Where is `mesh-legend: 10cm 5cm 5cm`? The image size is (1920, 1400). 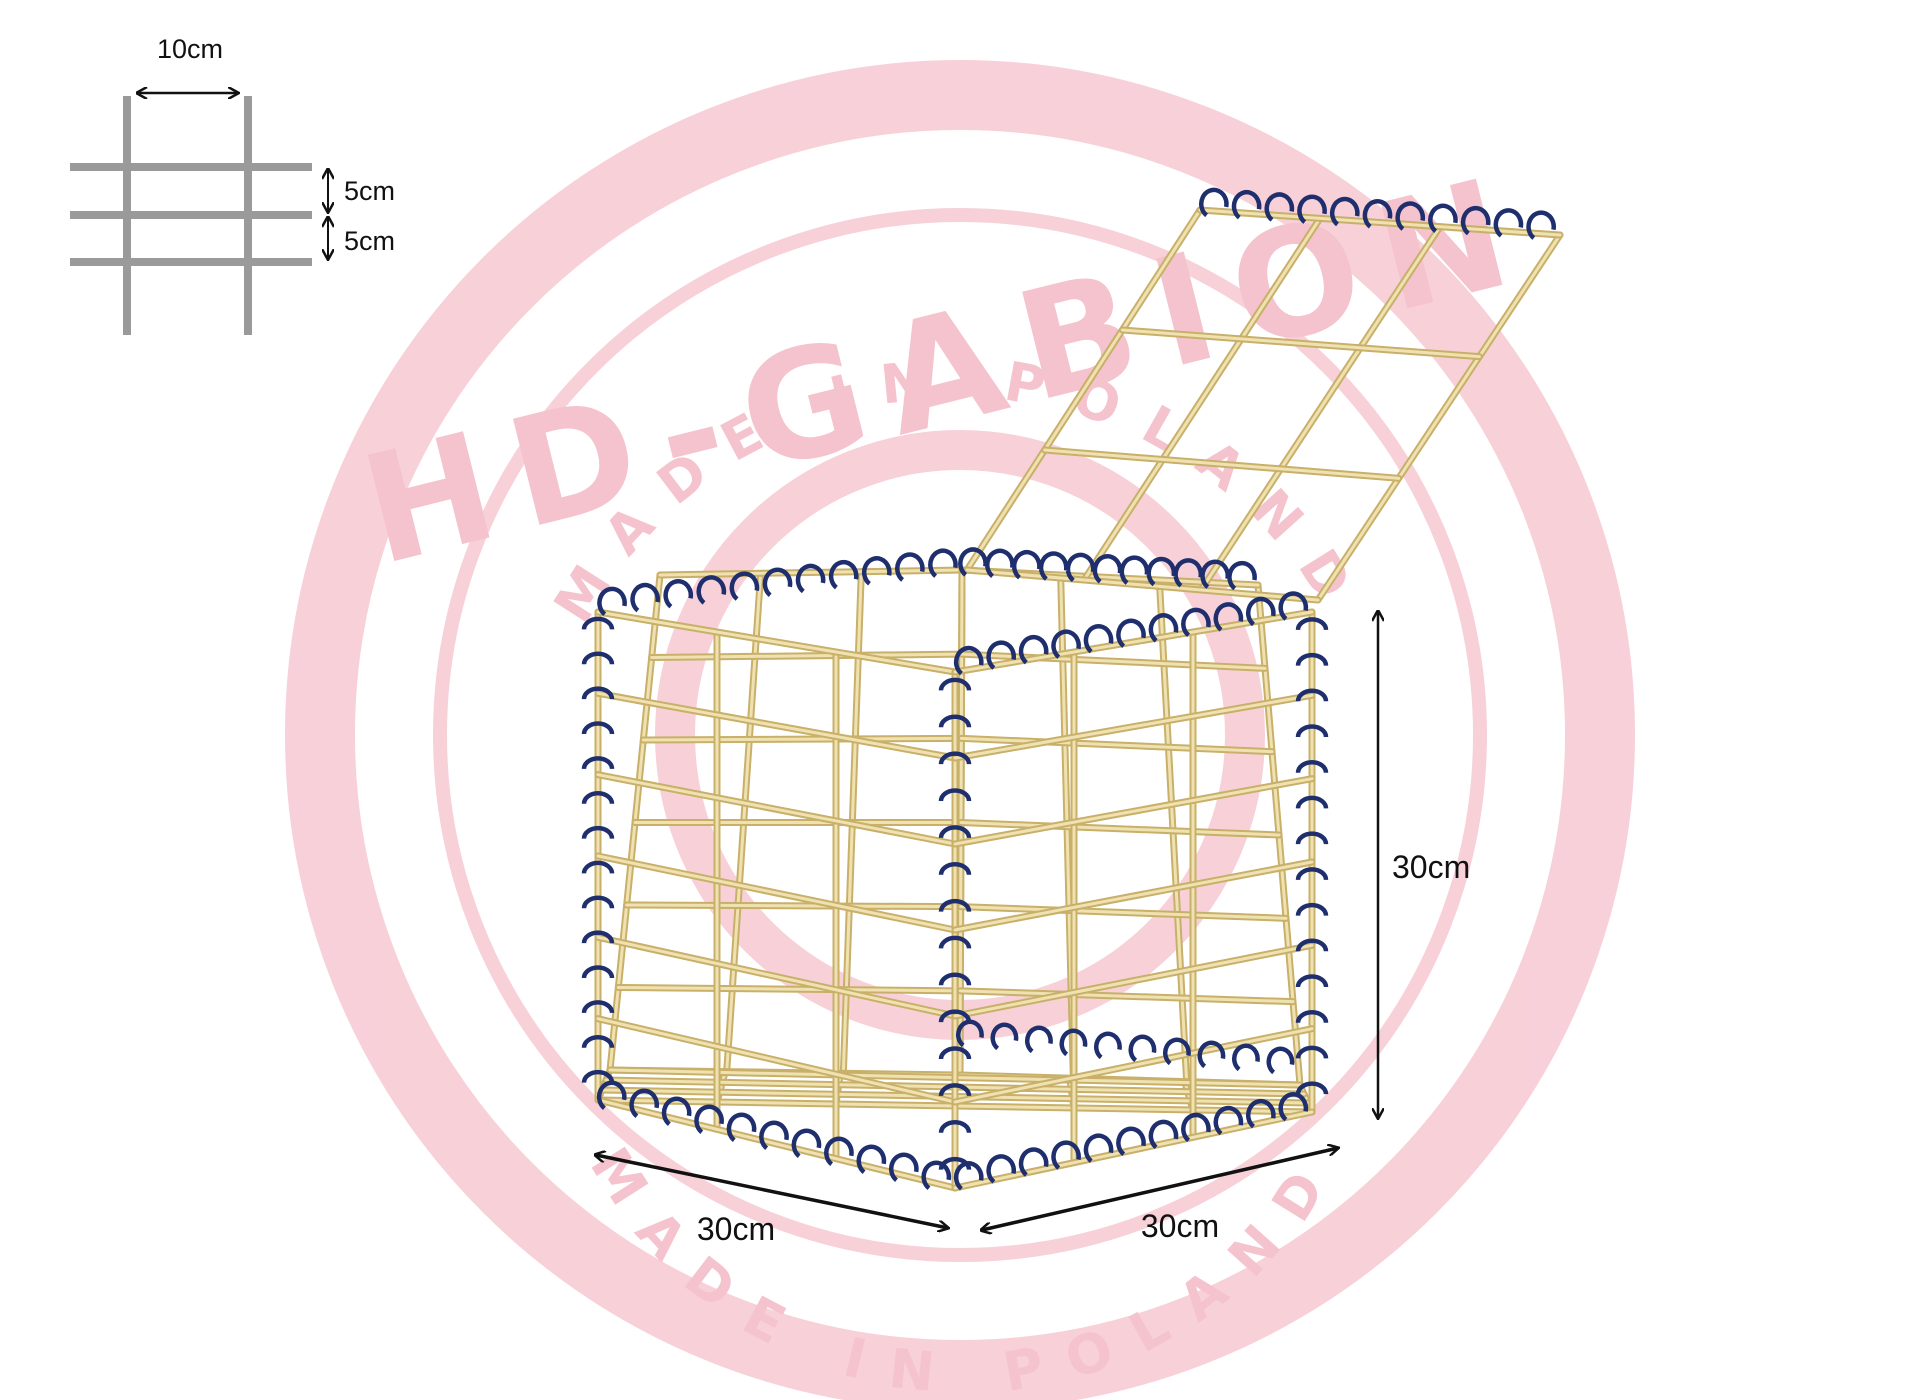 mesh-legend: 10cm 5cm 5cm is located at coordinates (232, 184).